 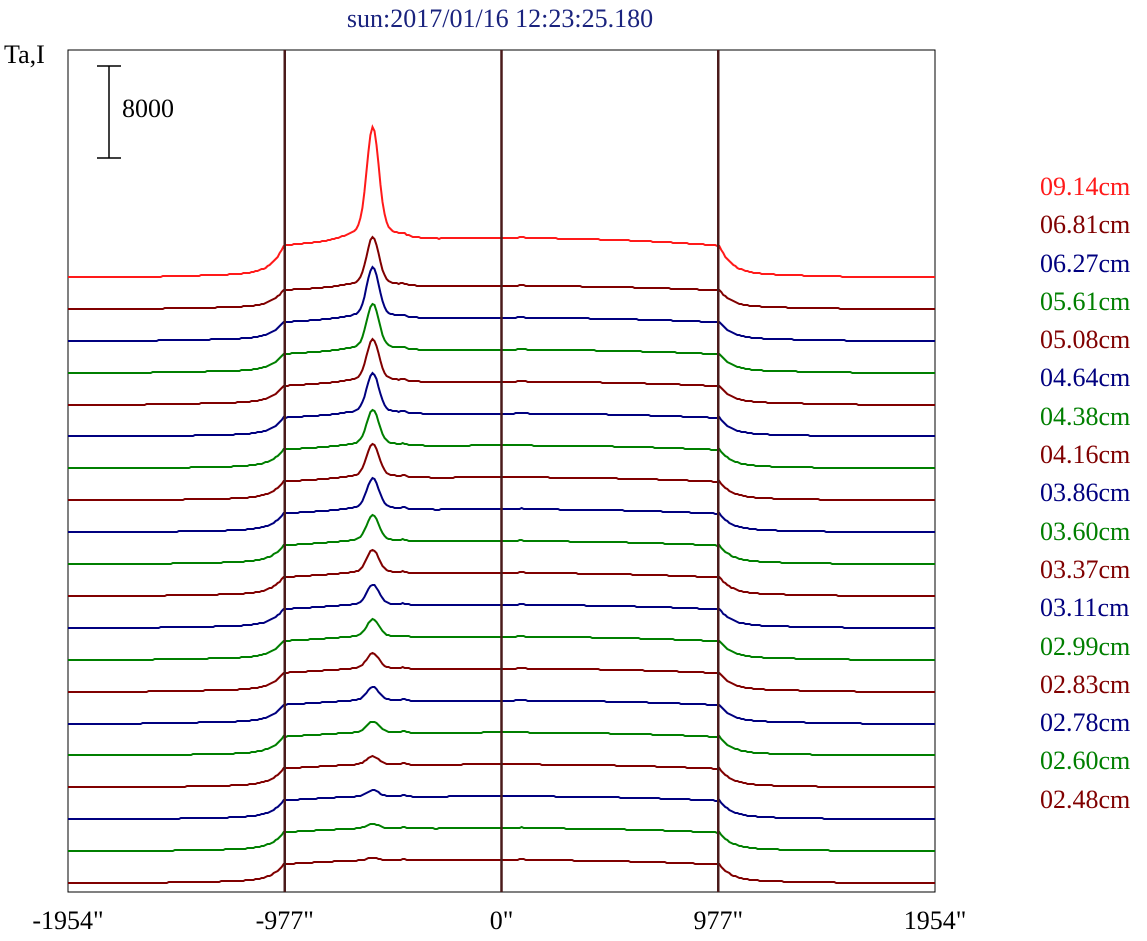 What do you see at coordinates (24, 54) in the screenshot?
I see `y-axis-label: Ta,I` at bounding box center [24, 54].